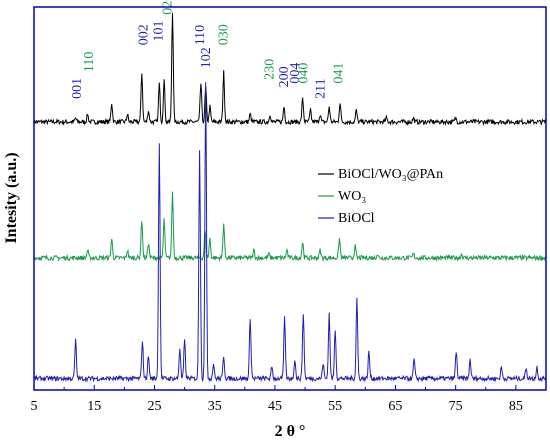  I want to click on x-tick-label-8: 85, so click(516, 406).